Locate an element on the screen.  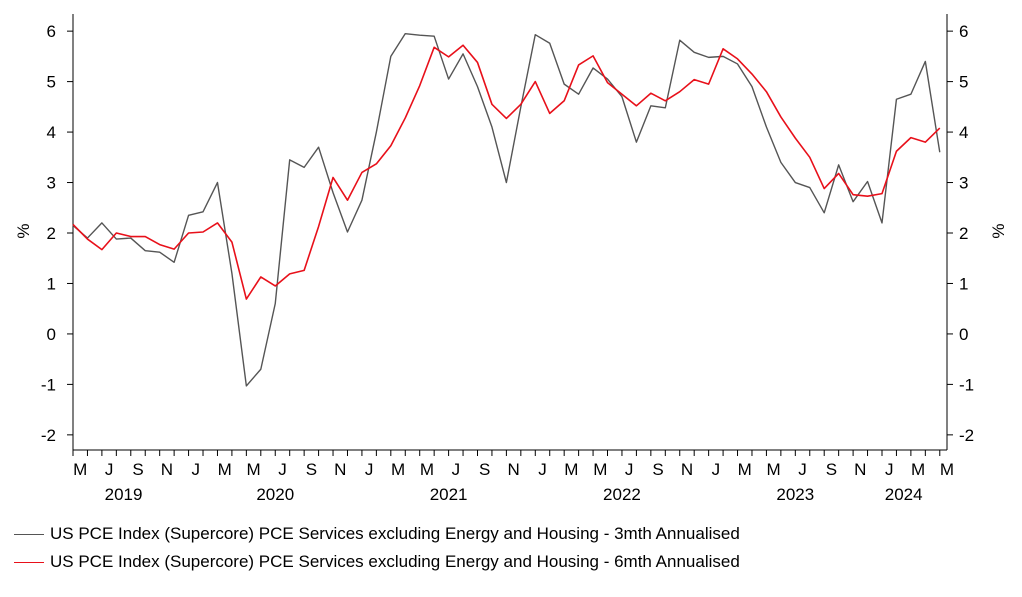
y-tick-label-right: -2 is located at coordinates (966, 435).